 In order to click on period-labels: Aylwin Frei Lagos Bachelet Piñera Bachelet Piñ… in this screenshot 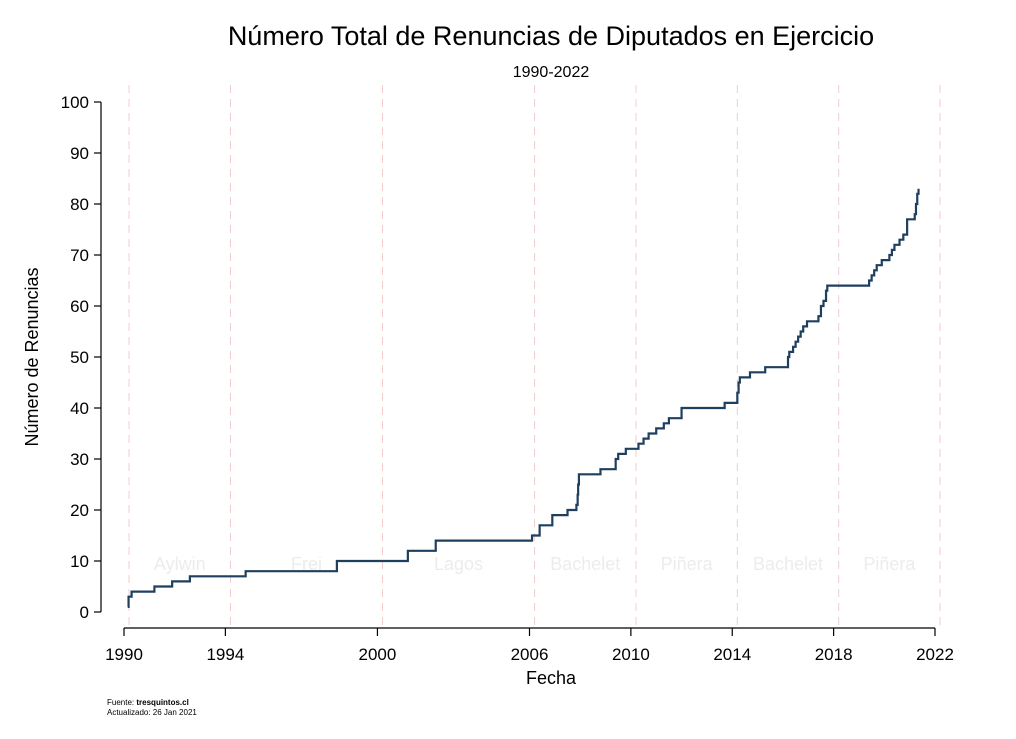, I will do `click(535, 564)`.